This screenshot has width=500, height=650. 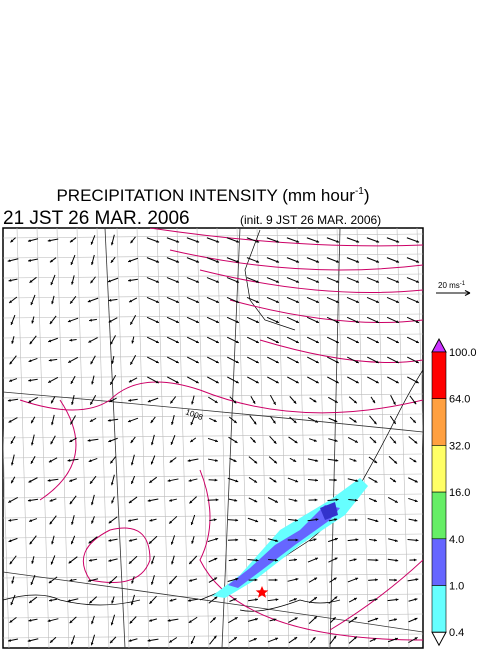 What do you see at coordinates (212, 195) in the screenshot?
I see `title: PRECIPITATION INTENSITY (mm hour-1)` at bounding box center [212, 195].